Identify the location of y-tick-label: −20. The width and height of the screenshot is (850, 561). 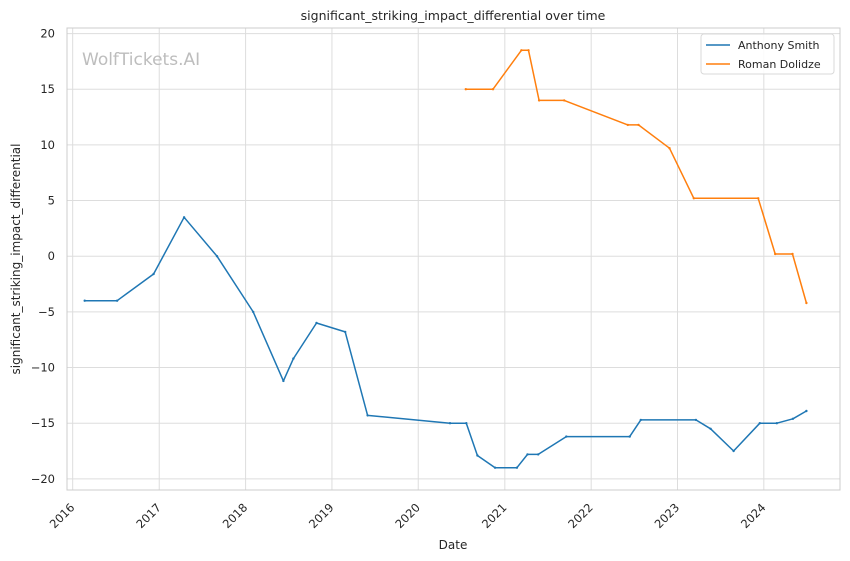
(43, 479).